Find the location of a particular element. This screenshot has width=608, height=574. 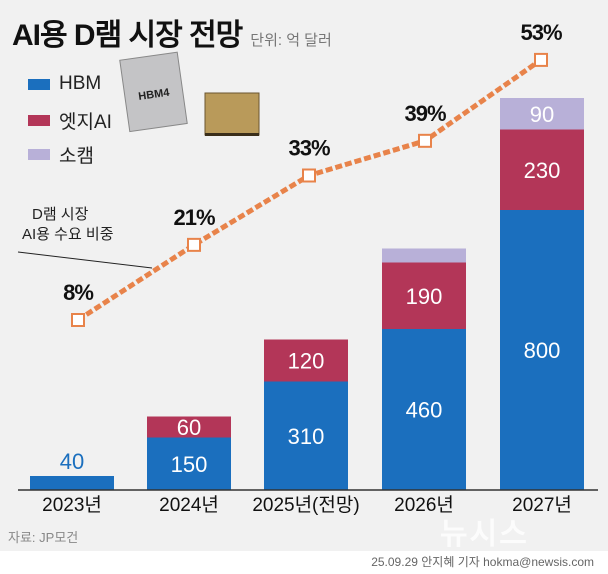

source: 자료: JP모건 is located at coordinates (43, 537).